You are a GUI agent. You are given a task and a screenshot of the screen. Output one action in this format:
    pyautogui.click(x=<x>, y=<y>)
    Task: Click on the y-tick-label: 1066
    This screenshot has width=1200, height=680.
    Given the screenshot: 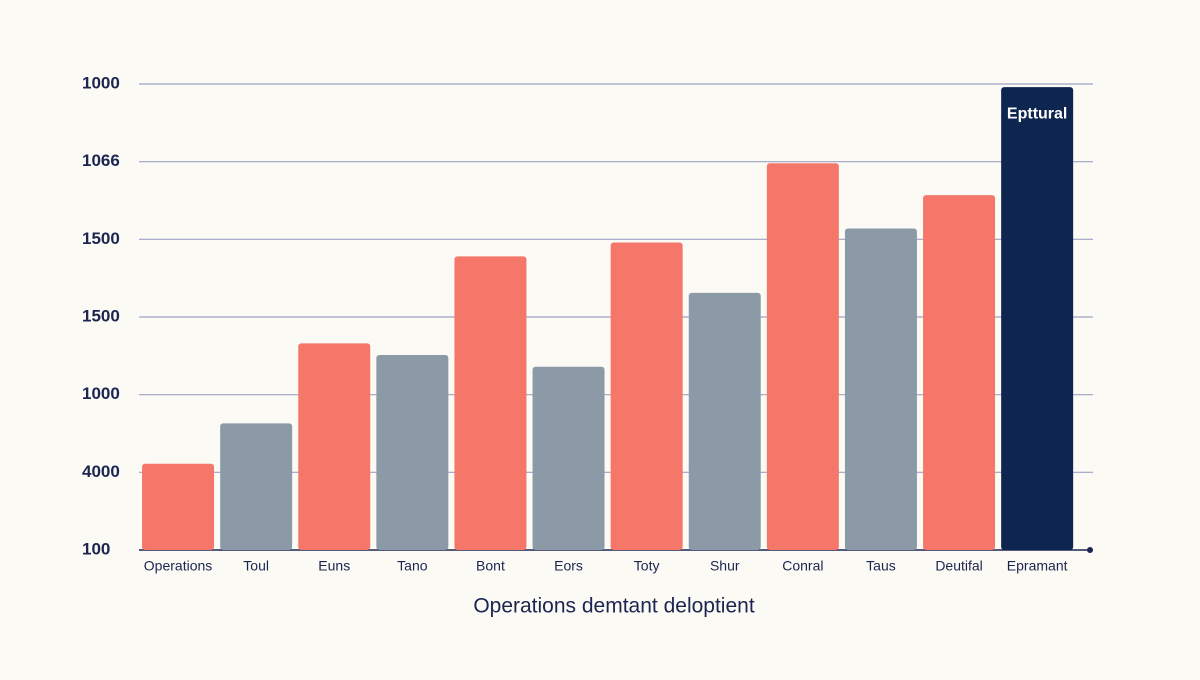 What is the action you would take?
    pyautogui.click(x=101, y=160)
    